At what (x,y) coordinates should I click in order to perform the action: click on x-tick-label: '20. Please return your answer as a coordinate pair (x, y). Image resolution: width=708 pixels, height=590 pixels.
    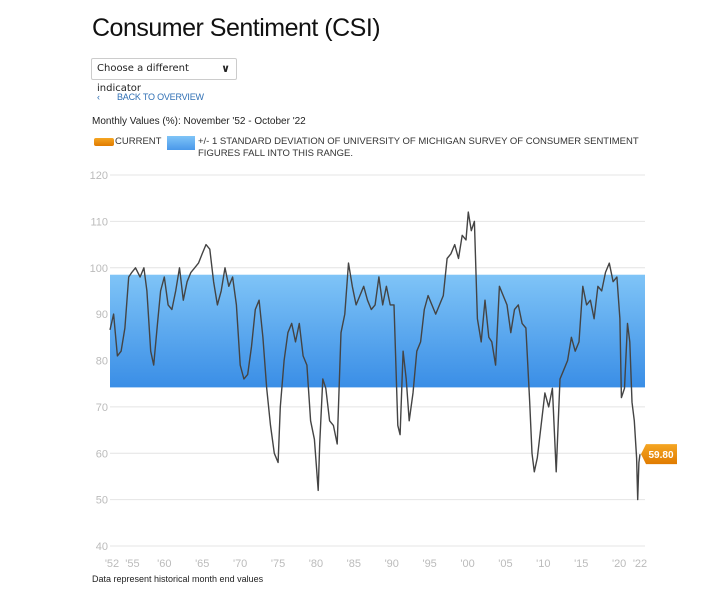
    Looking at the image, I should click on (619, 564).